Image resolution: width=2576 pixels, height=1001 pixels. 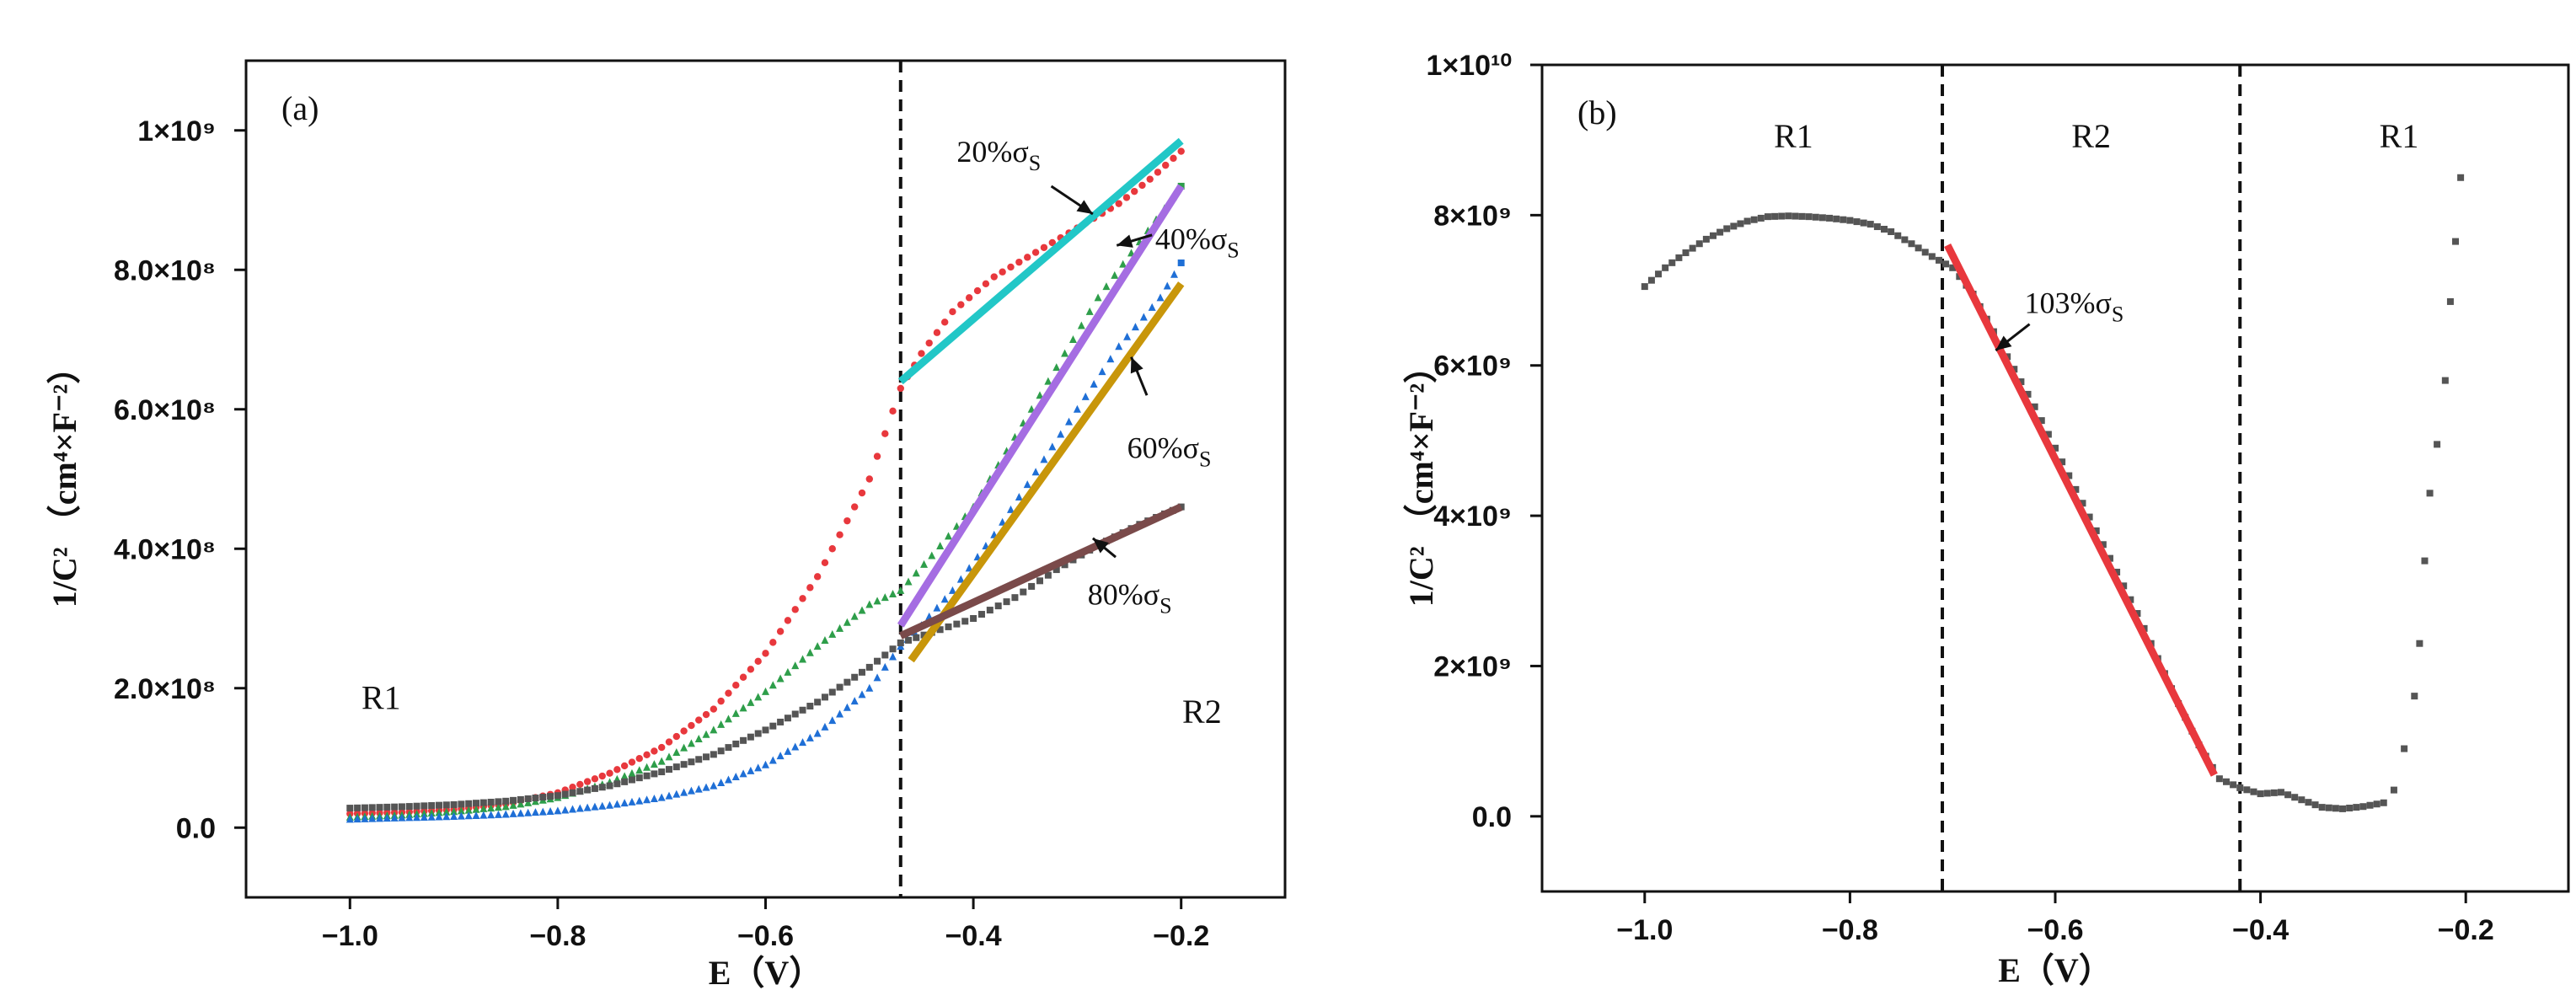 I want to click on series-annotation: 60%σS, so click(x=1169, y=451).